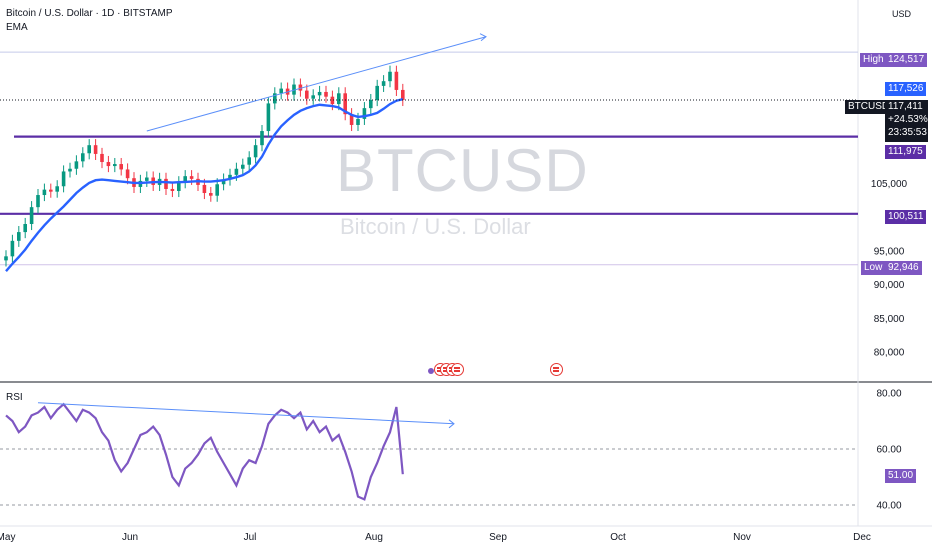 This screenshot has height=550, width=932. What do you see at coordinates (906, 217) in the screenshot?
I see `level-lower-tag: 100,511` at bounding box center [906, 217].